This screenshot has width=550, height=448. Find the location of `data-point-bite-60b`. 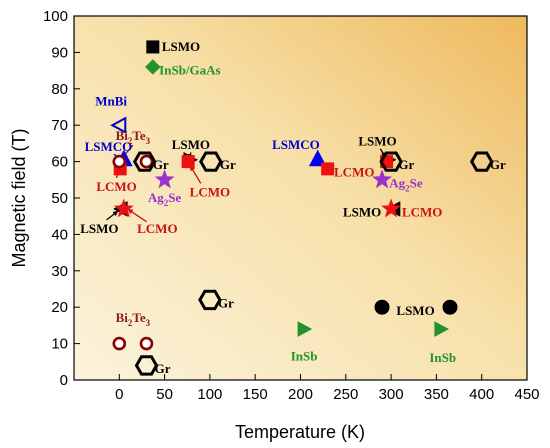

data-point-bite-60b is located at coordinates (146, 161).